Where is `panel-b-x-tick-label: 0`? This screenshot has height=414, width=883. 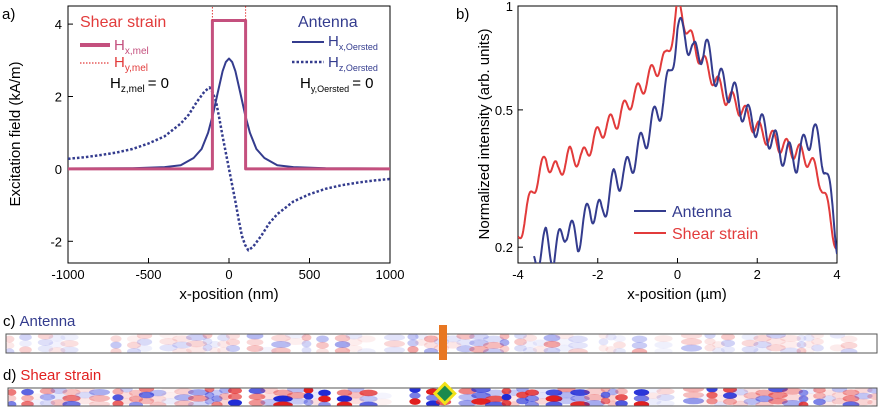
panel-b-x-tick-label: 0 is located at coordinates (677, 274).